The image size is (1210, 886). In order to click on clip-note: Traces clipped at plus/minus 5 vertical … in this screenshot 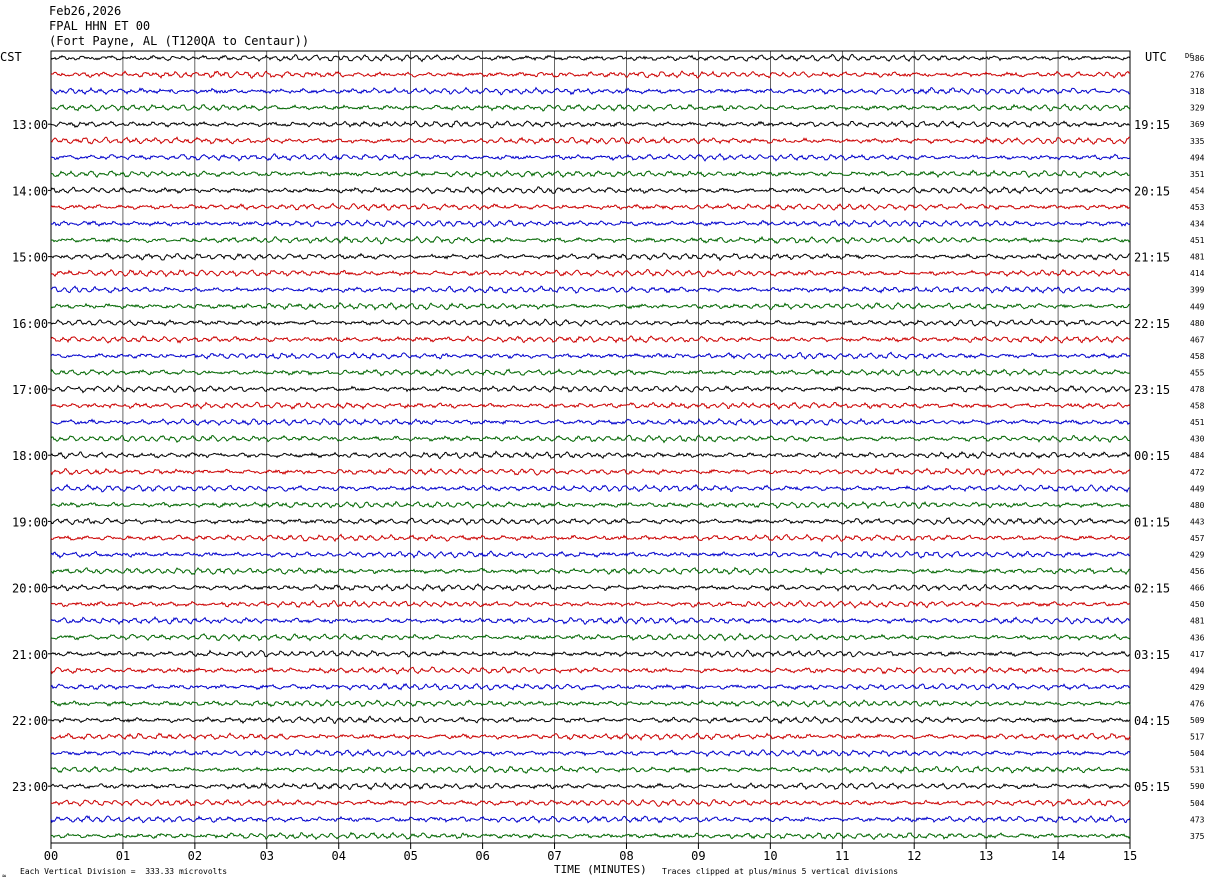, I will do `click(780, 871)`.